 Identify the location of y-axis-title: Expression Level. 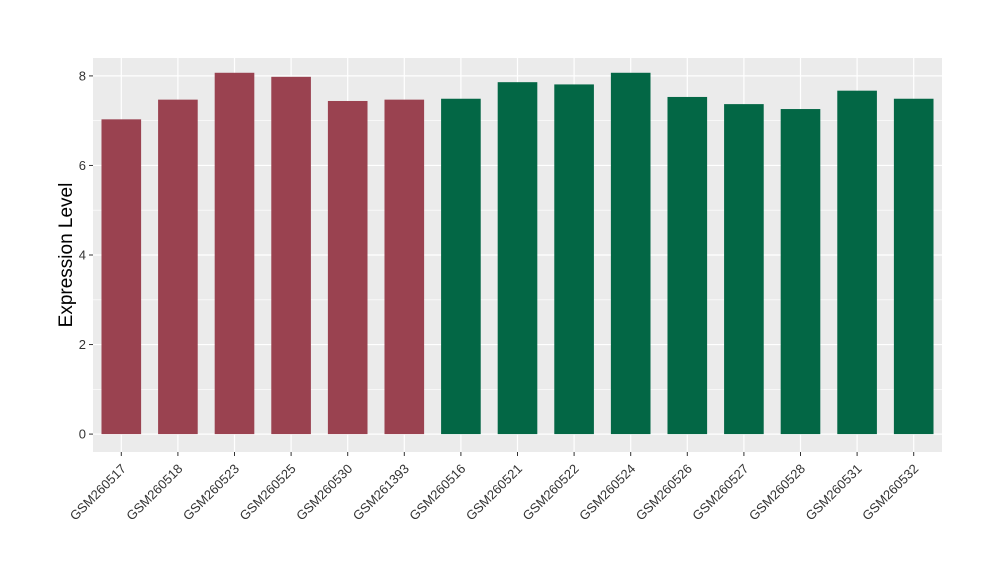
(66, 255).